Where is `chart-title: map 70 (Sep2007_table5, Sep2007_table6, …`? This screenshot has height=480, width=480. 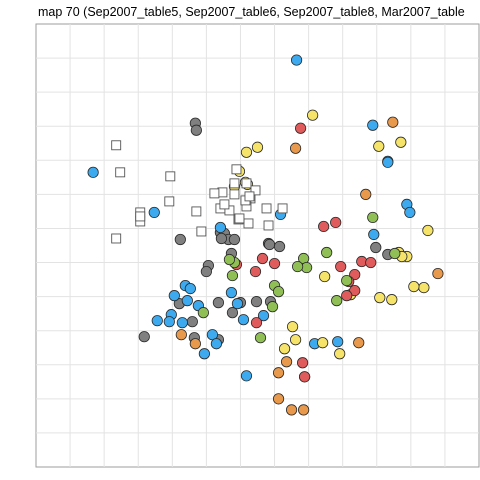
chart-title: map 70 (Sep2007_table5, Sep2007_table6, … is located at coordinates (251, 12).